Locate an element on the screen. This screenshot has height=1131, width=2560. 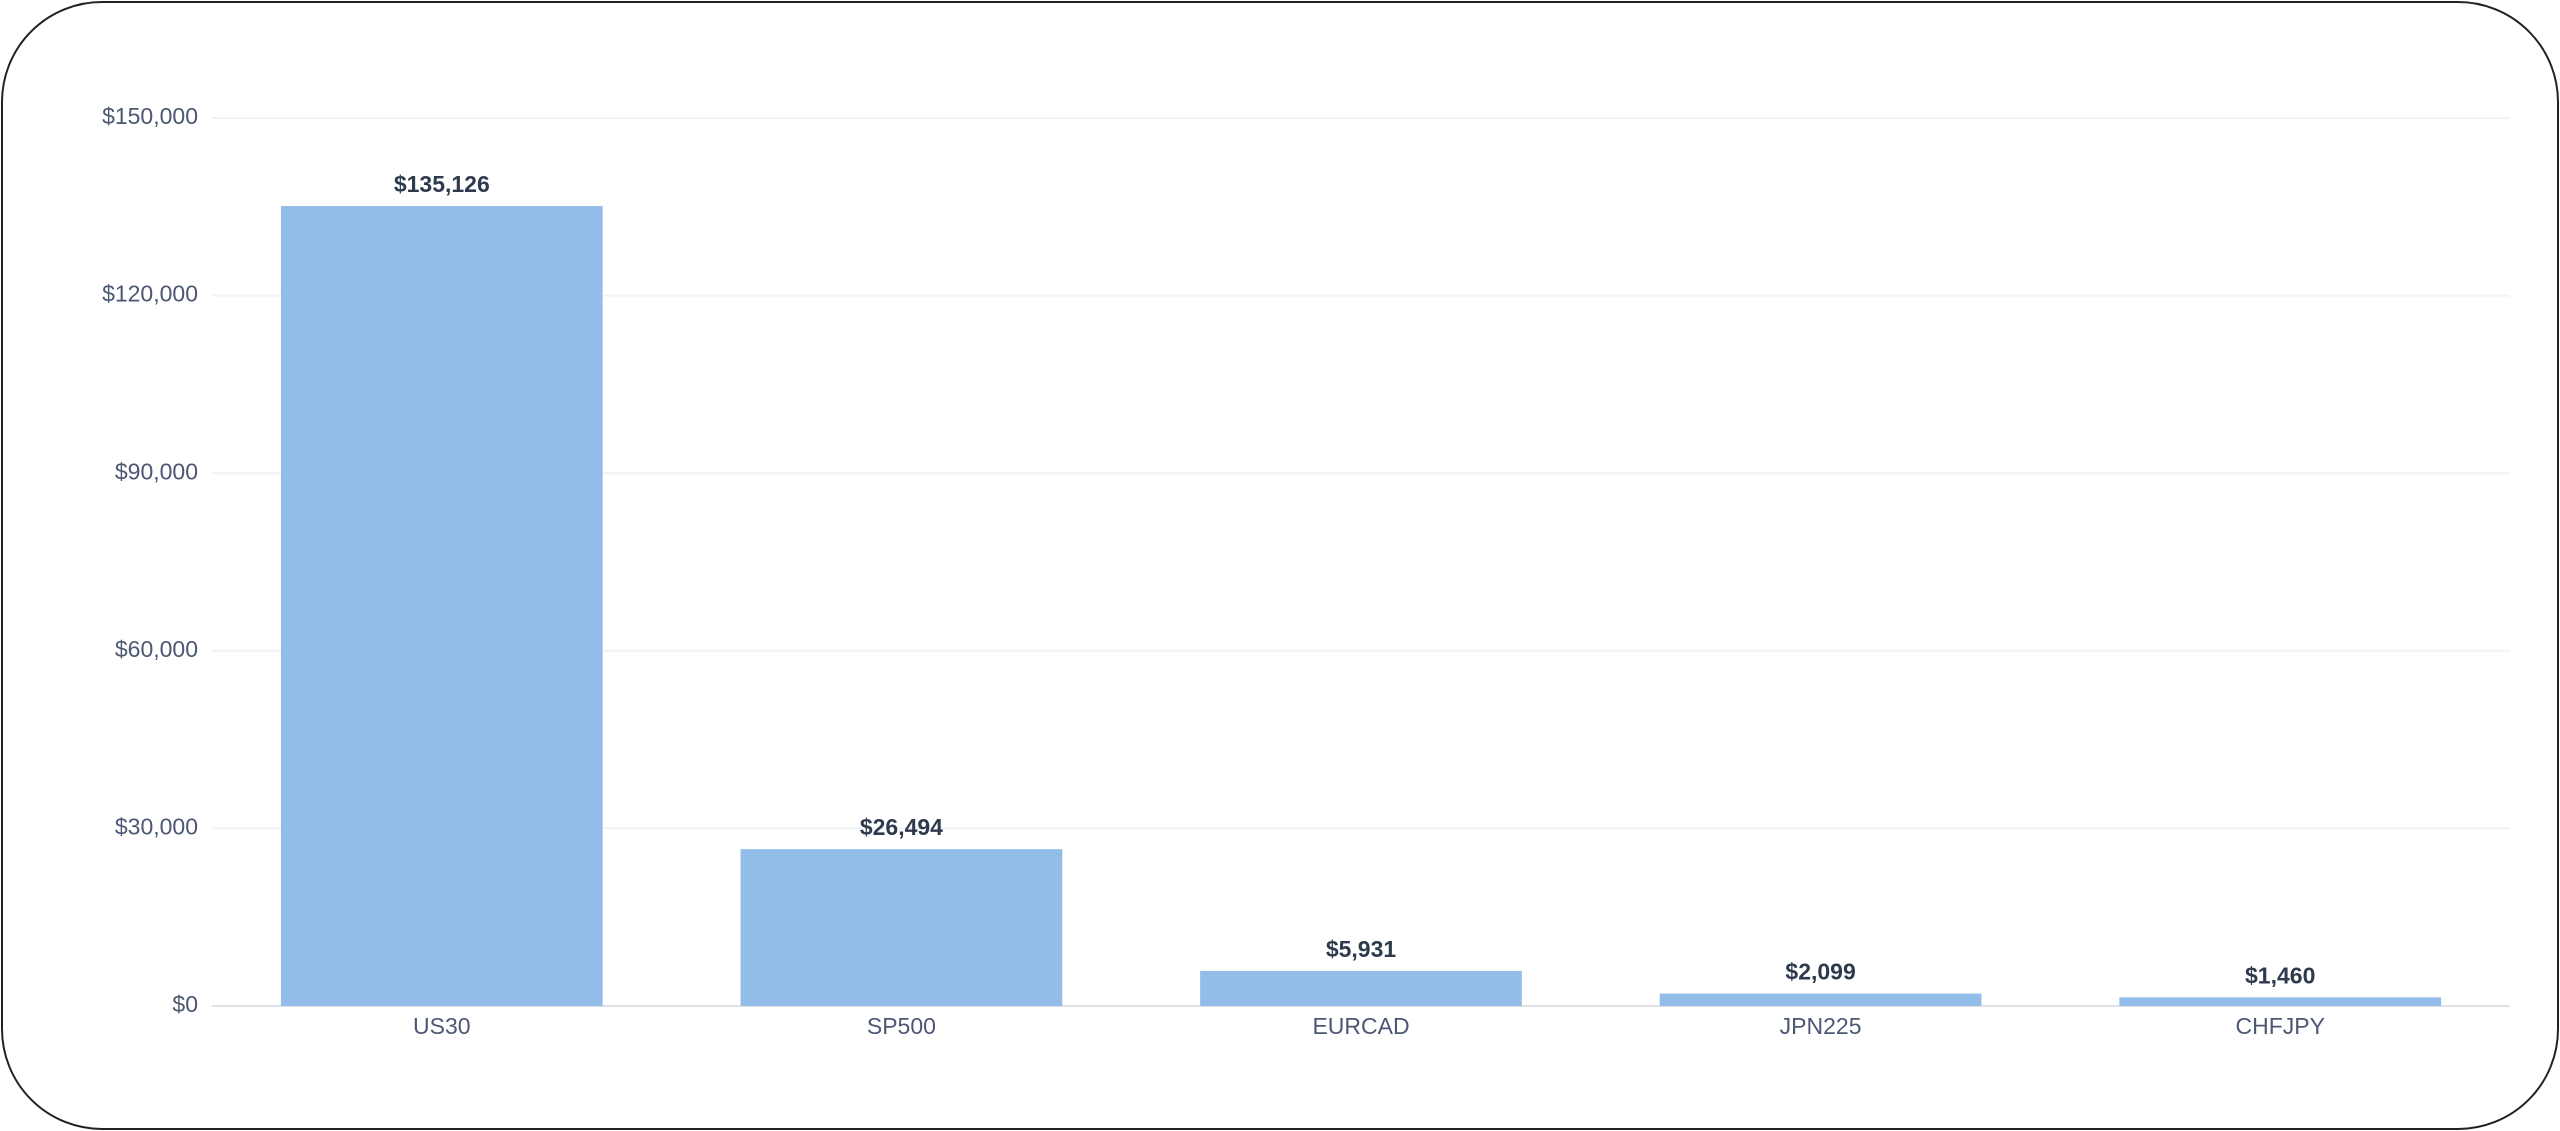
value-label: $135,126 is located at coordinates (442, 184).